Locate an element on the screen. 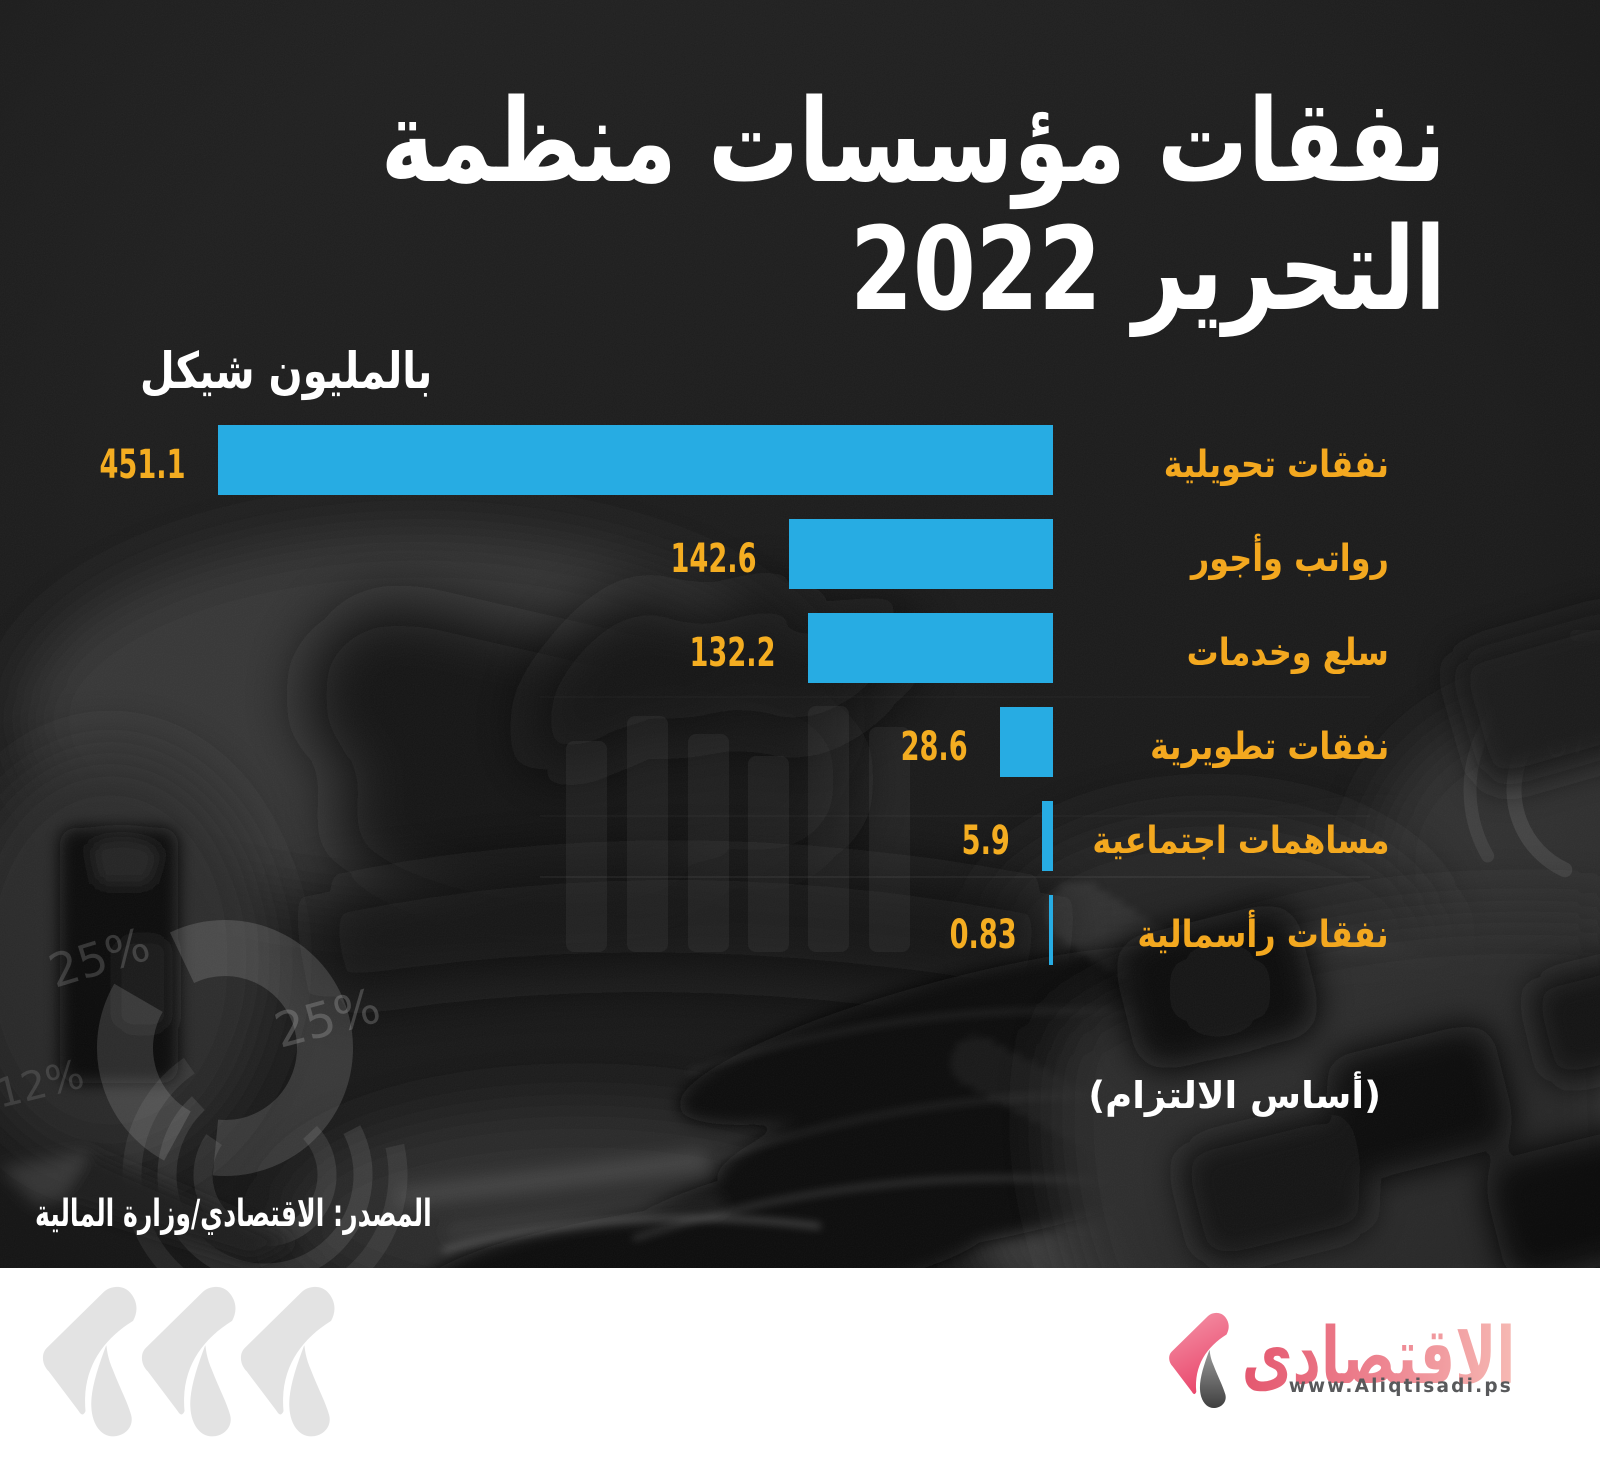  bar-category-label: مساهمات اجتماعية is located at coordinates (1240, 840).